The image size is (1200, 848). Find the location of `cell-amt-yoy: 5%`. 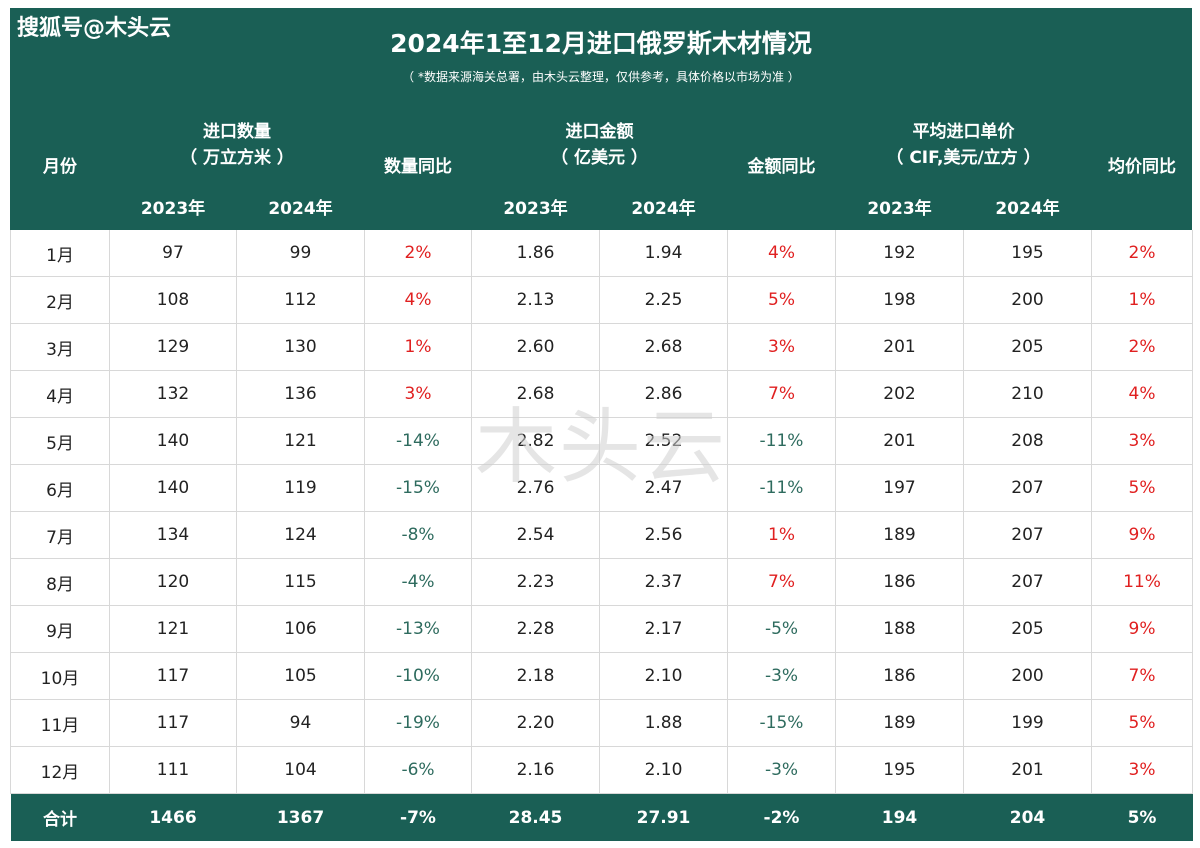

cell-amt-yoy: 5% is located at coordinates (781, 300).